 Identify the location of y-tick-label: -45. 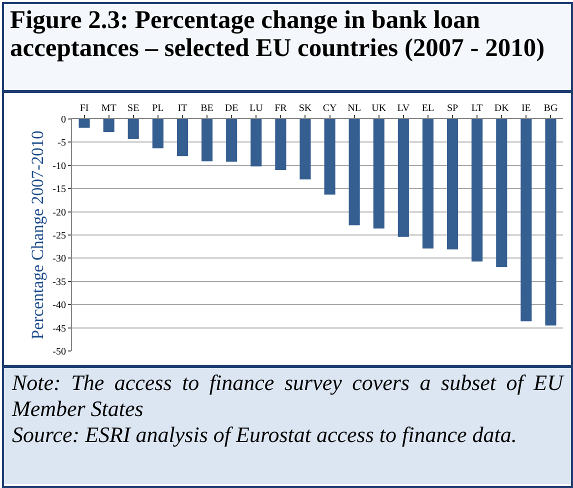
(59, 328).